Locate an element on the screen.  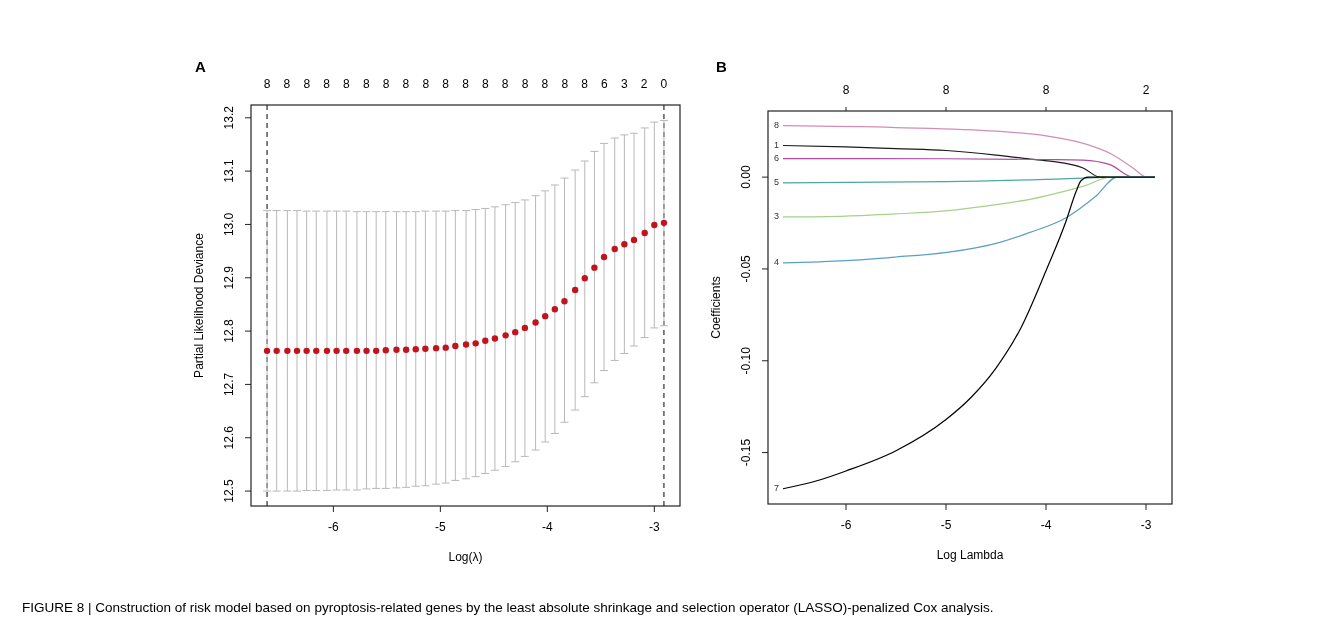
y-axis-title: Coefficients is located at coordinates (716, 307).